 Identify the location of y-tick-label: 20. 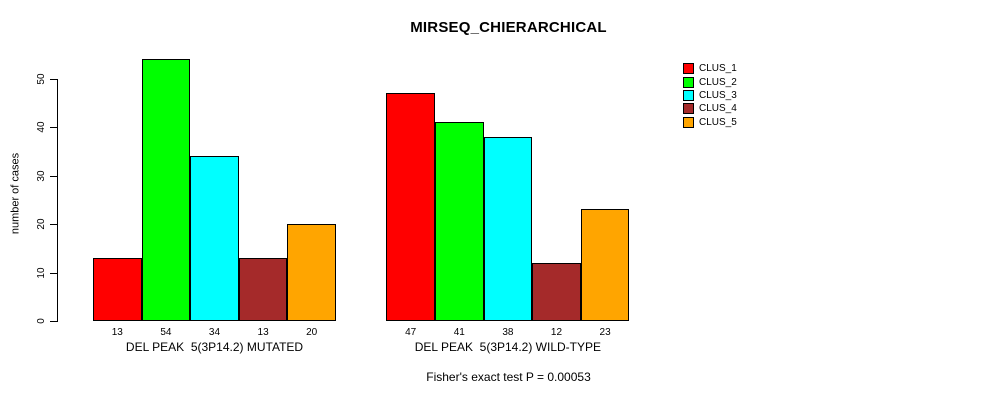
(41, 224).